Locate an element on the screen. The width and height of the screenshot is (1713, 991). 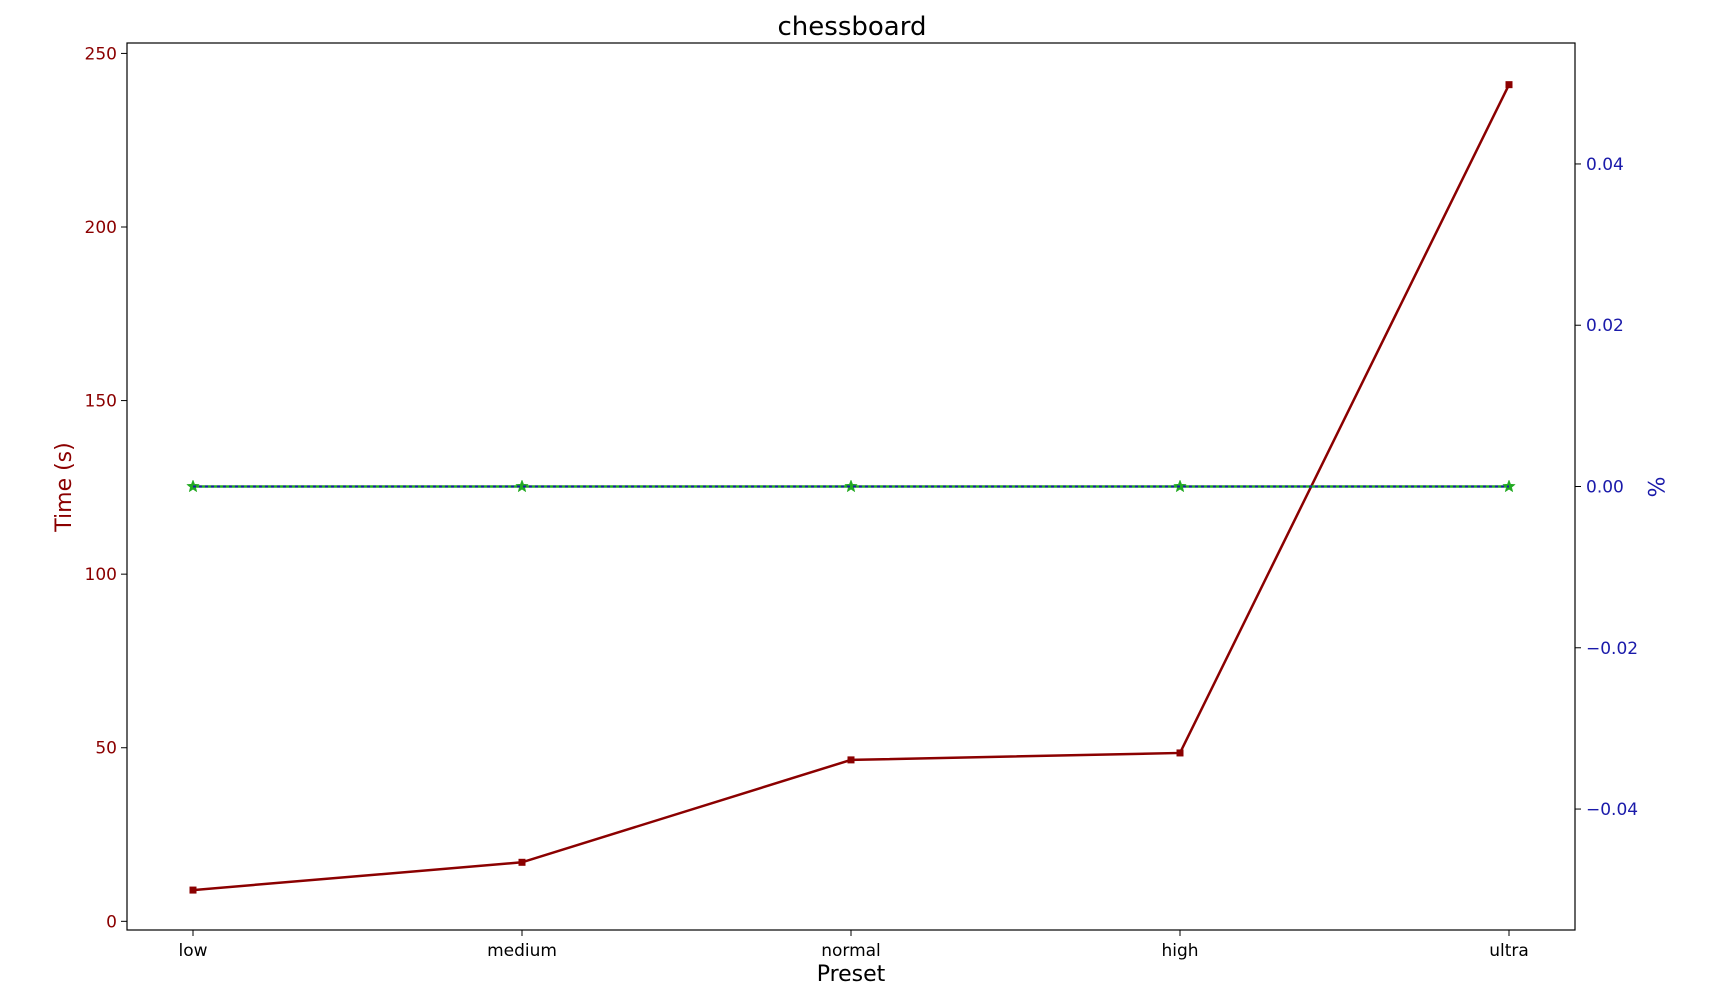
left-axis-label: Time (s) is located at coordinates (64, 487).